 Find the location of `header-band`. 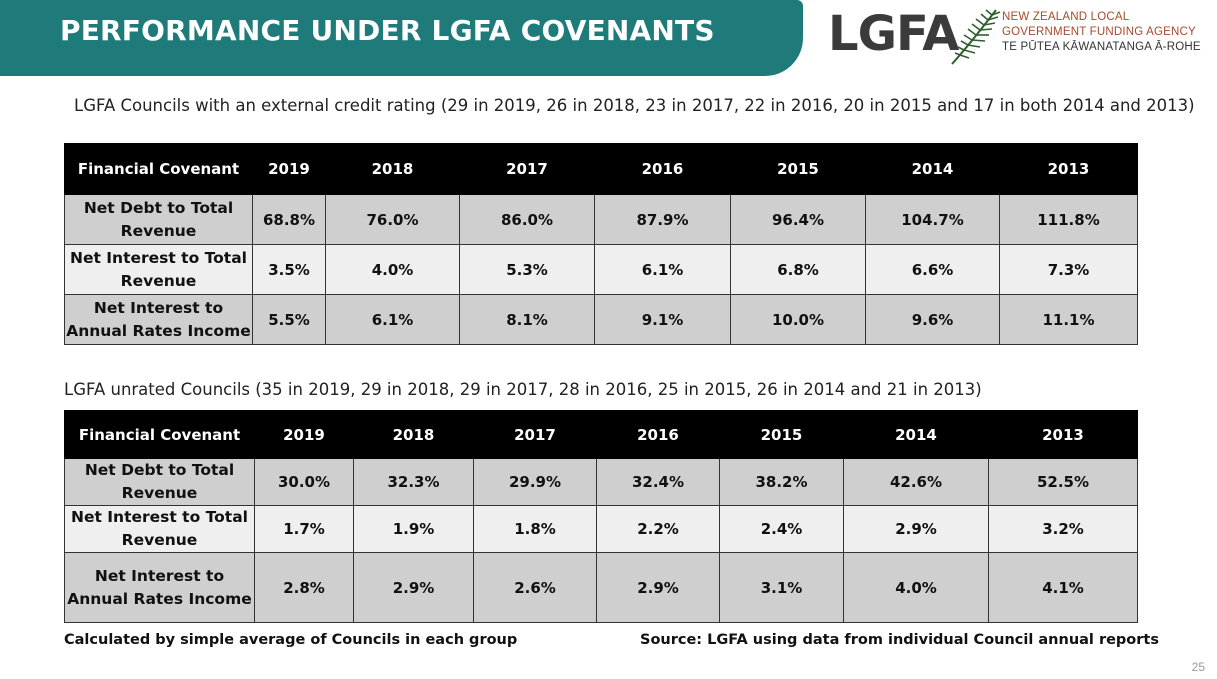

header-band is located at coordinates (401, 38).